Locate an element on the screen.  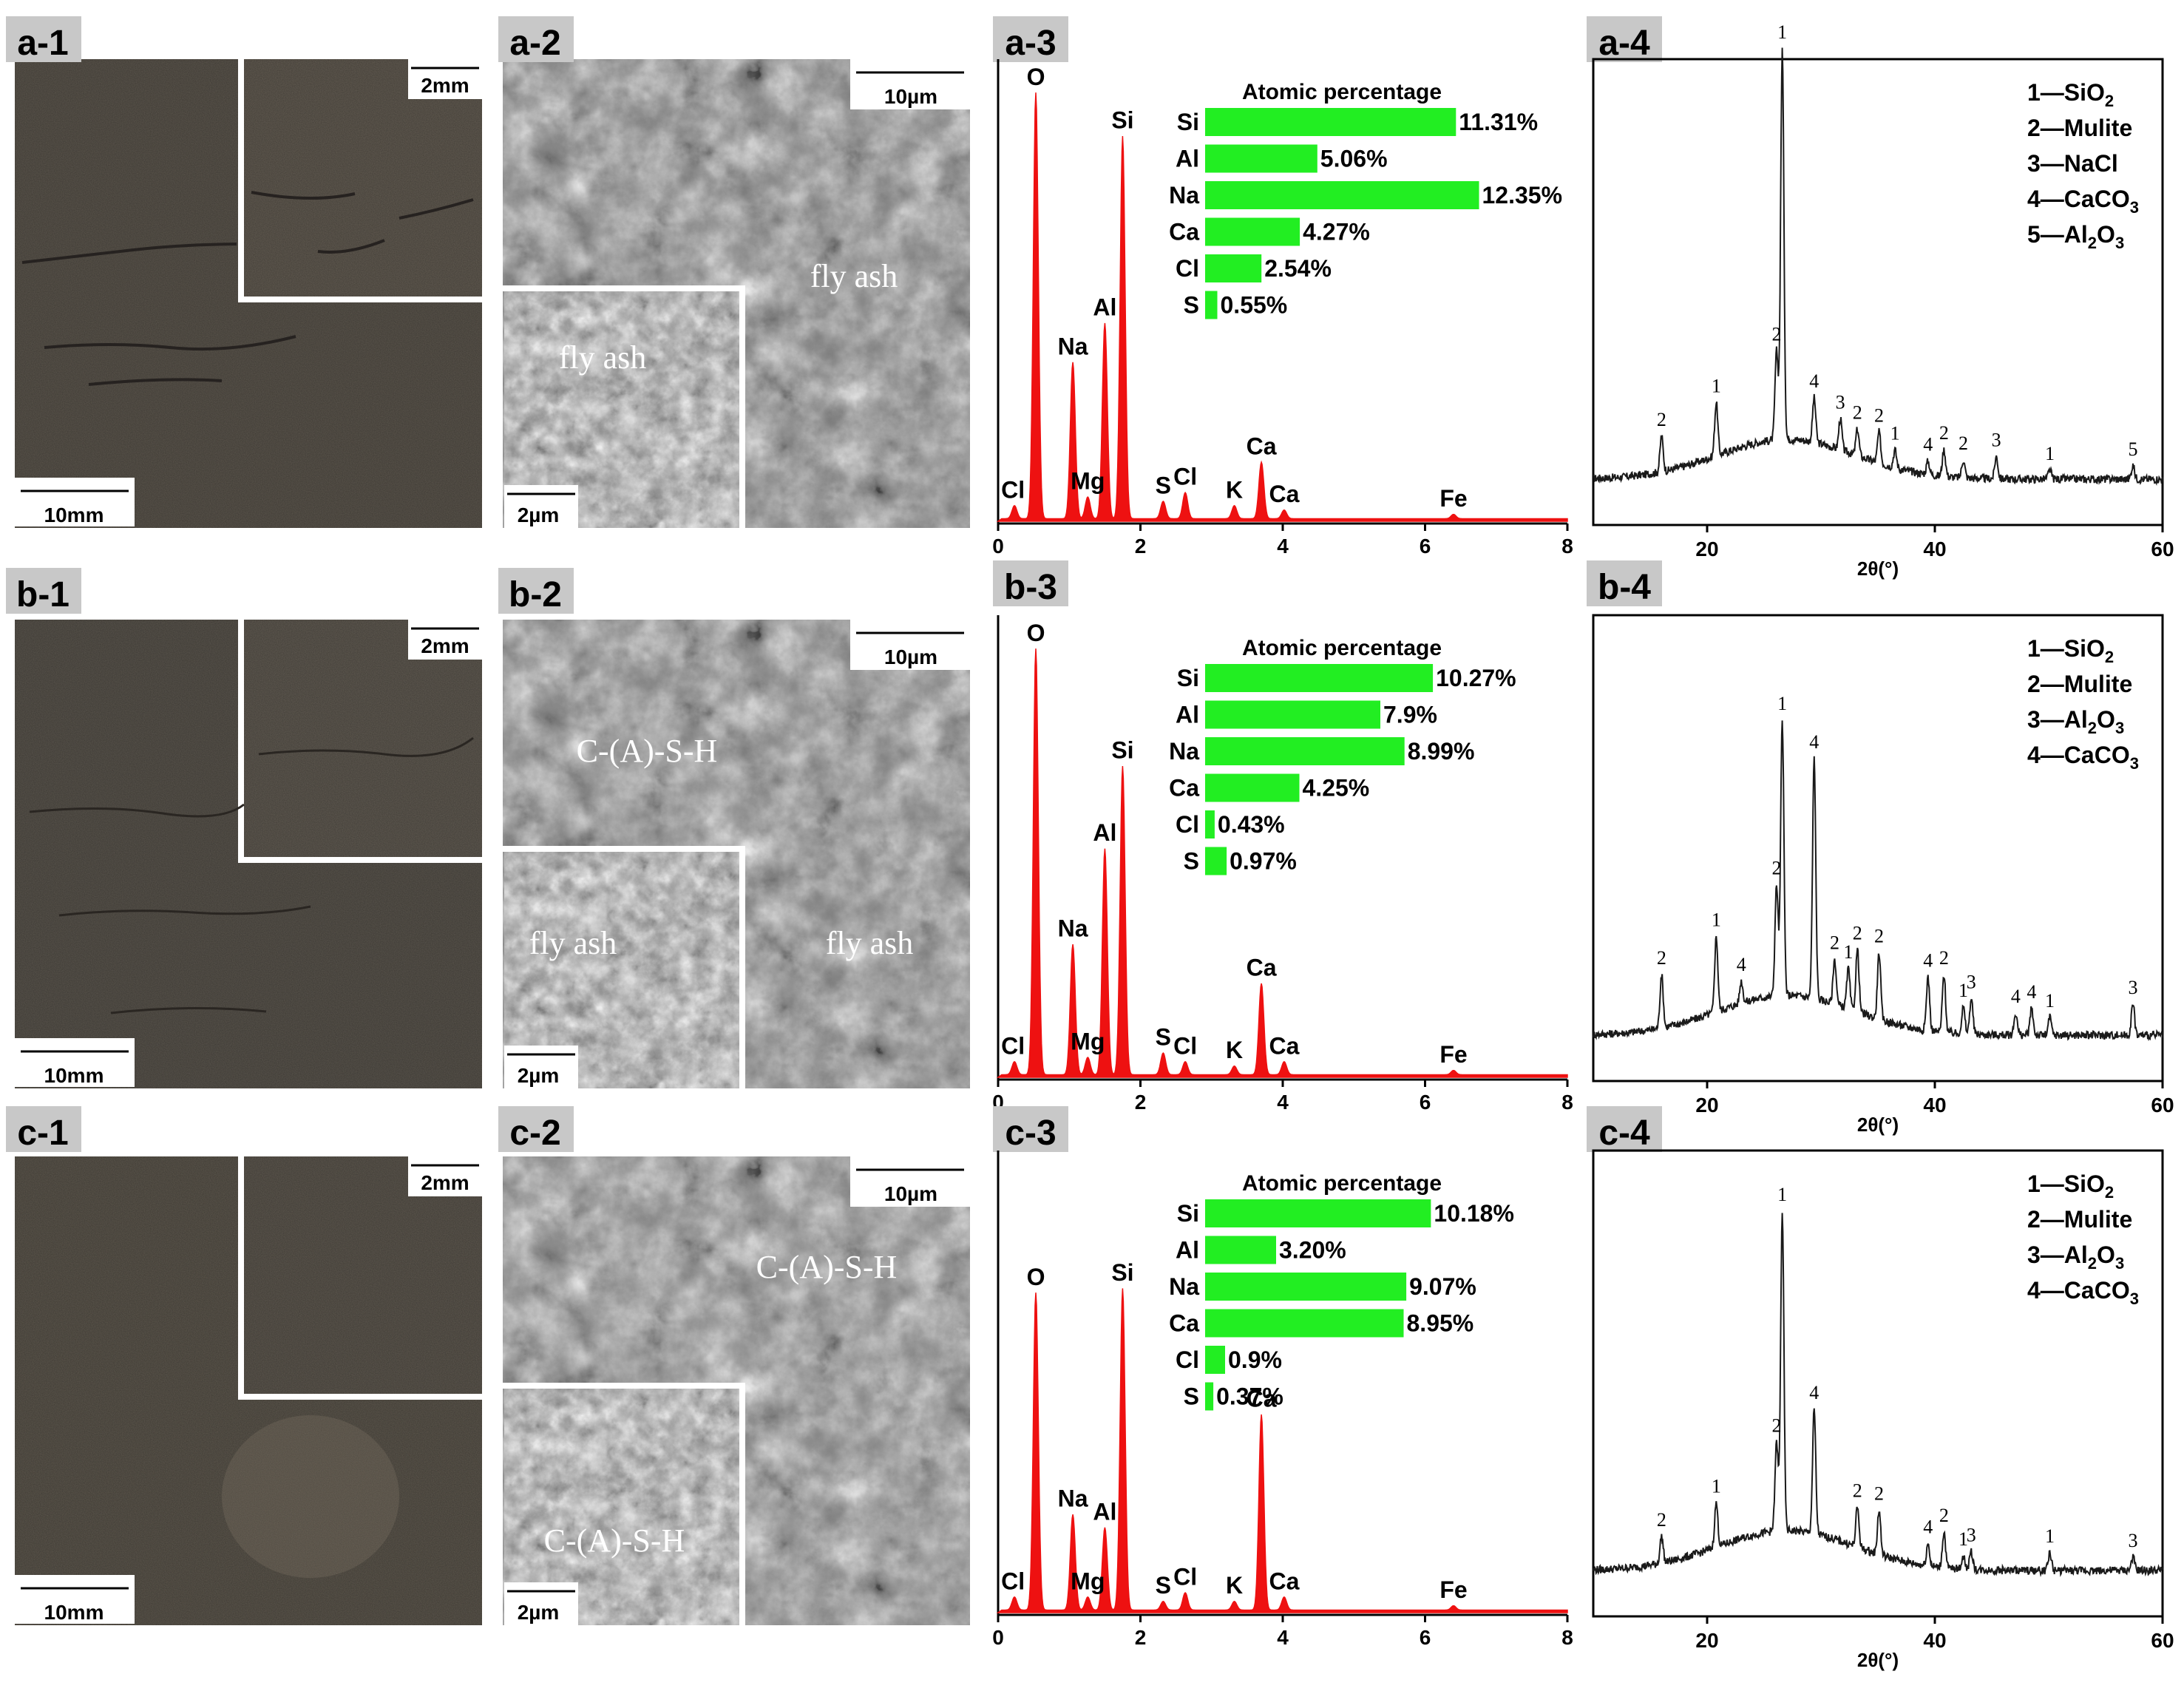
x-tick-label: 60 is located at coordinates (2162, 1105).